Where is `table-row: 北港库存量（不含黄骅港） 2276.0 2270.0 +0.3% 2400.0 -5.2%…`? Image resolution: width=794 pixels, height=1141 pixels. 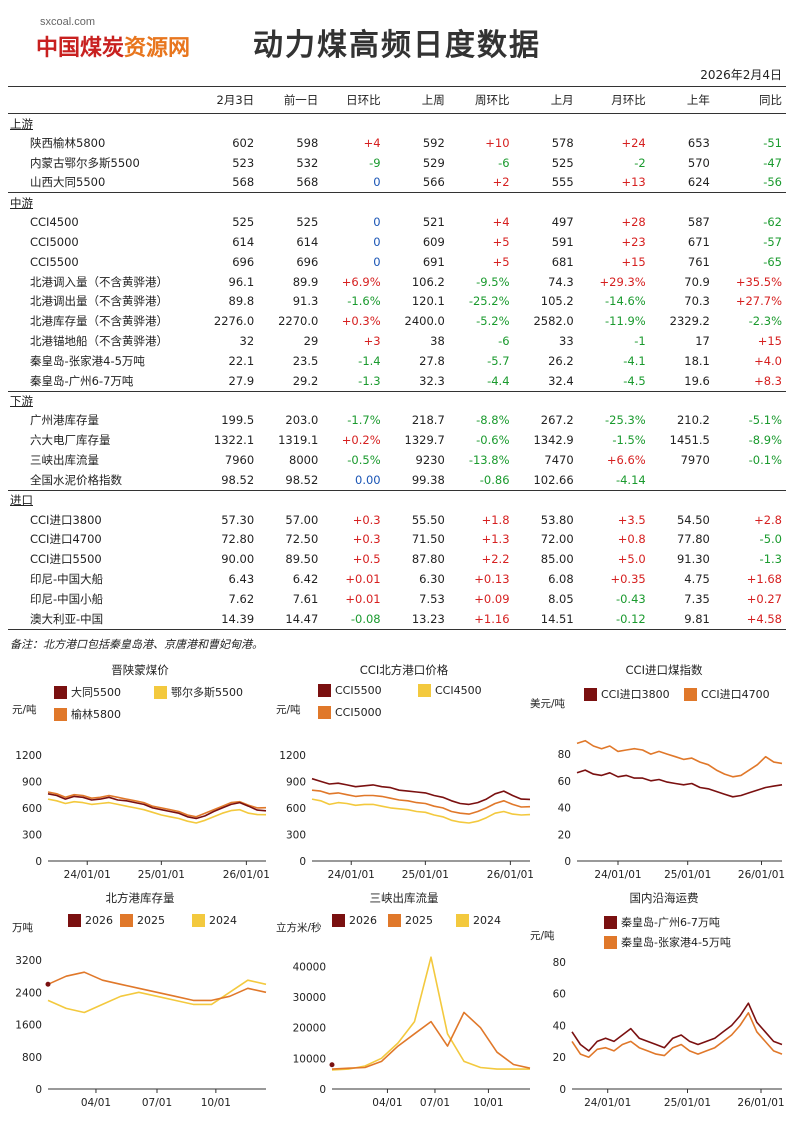
table-row: 北港库存量（不含黄骅港） 2276.0 2270.0 +0.3% 2400.0 -5.2%… is located at coordinates (397, 321).